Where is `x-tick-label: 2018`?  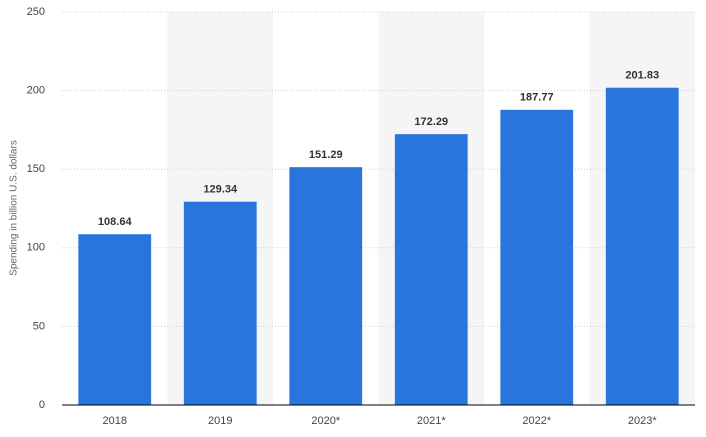
x-tick-label: 2018 is located at coordinates (115, 421).